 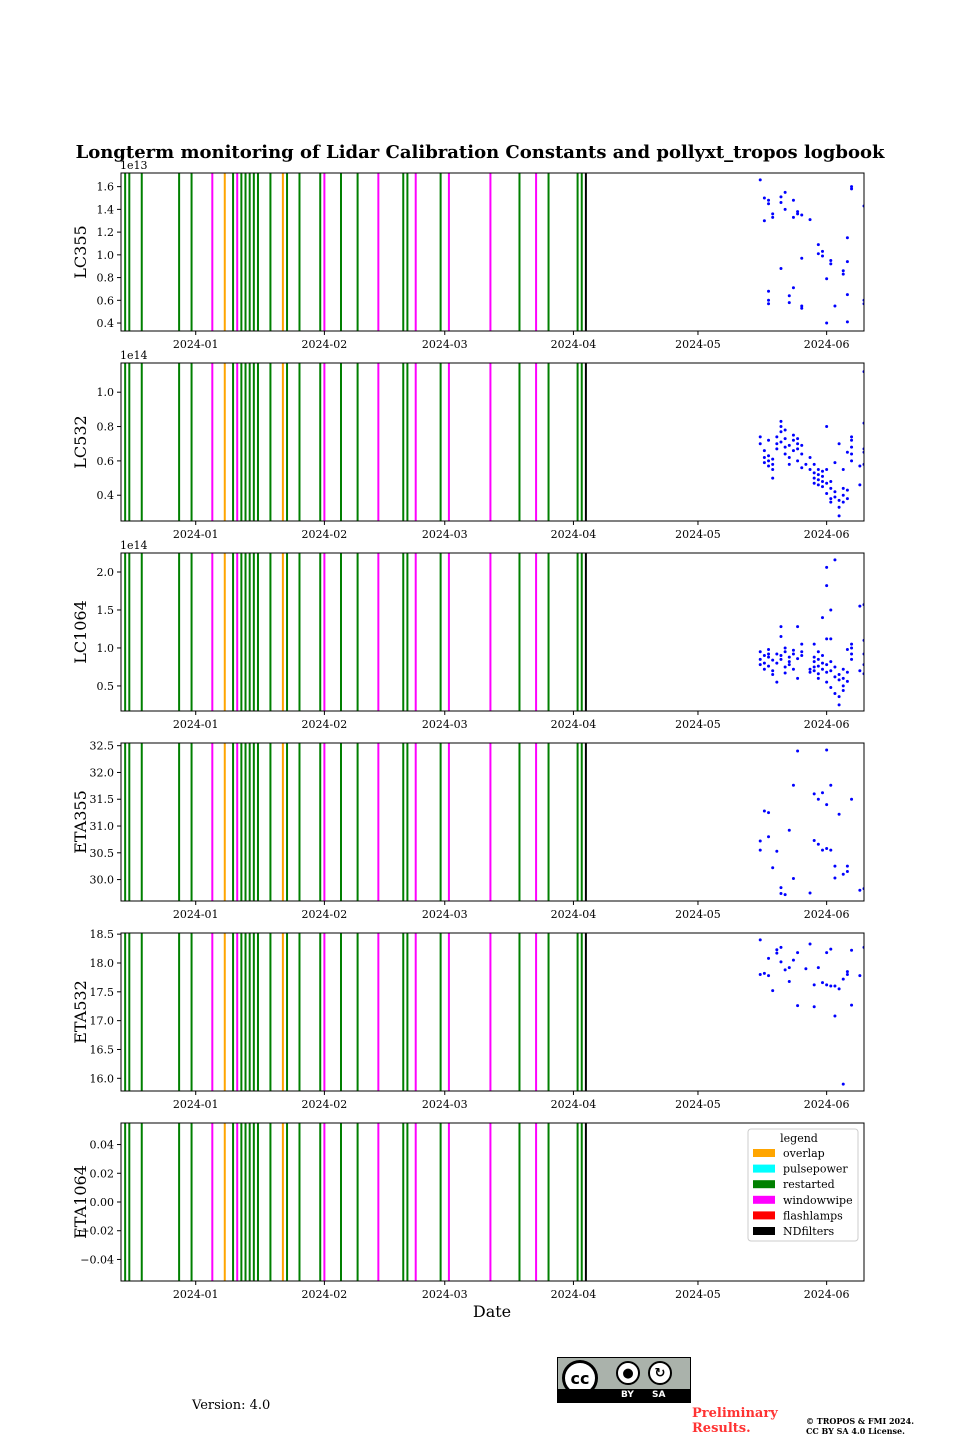 What do you see at coordinates (492, 1311) in the screenshot?
I see `x-axis-label: Date` at bounding box center [492, 1311].